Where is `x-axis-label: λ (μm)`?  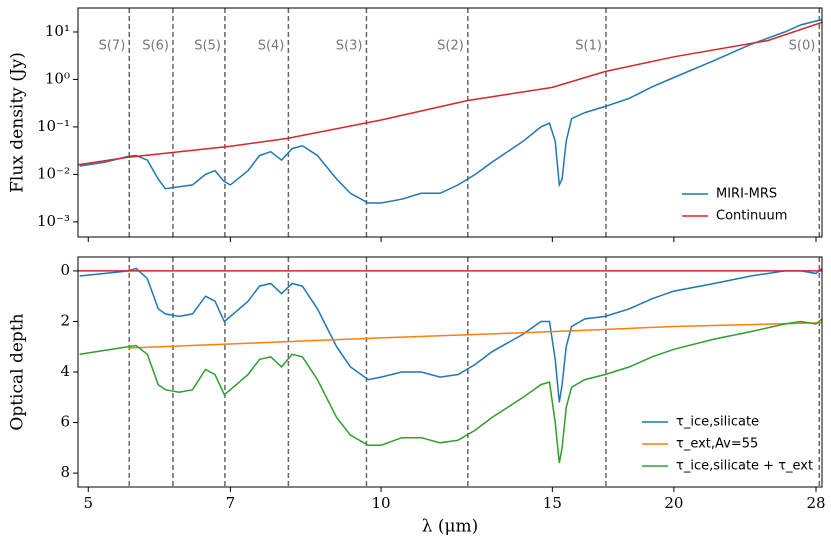 x-axis-label: λ (μm) is located at coordinates (450, 527).